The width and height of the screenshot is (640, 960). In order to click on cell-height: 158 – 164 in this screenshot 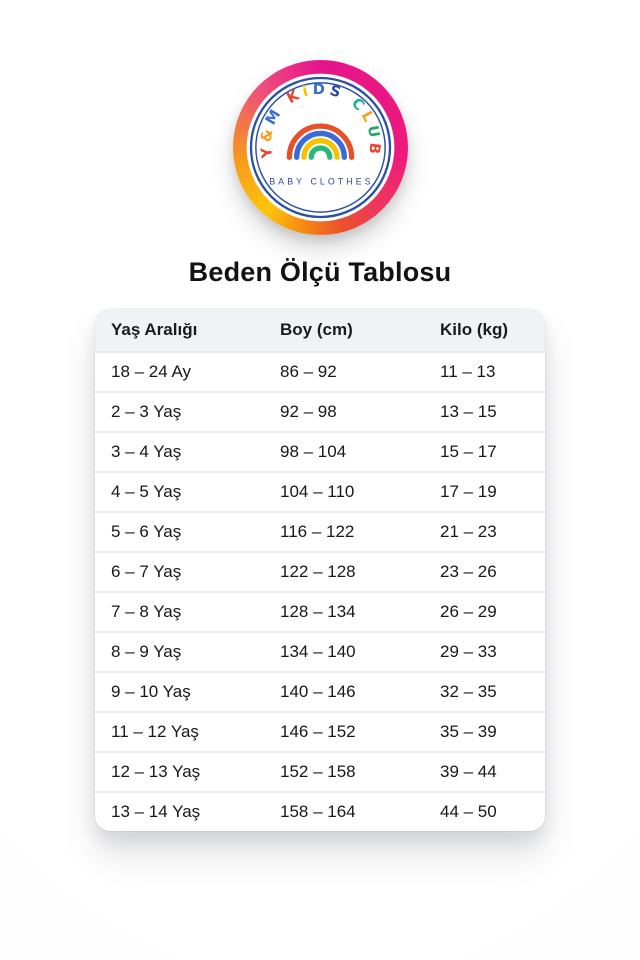, I will do `click(318, 811)`.